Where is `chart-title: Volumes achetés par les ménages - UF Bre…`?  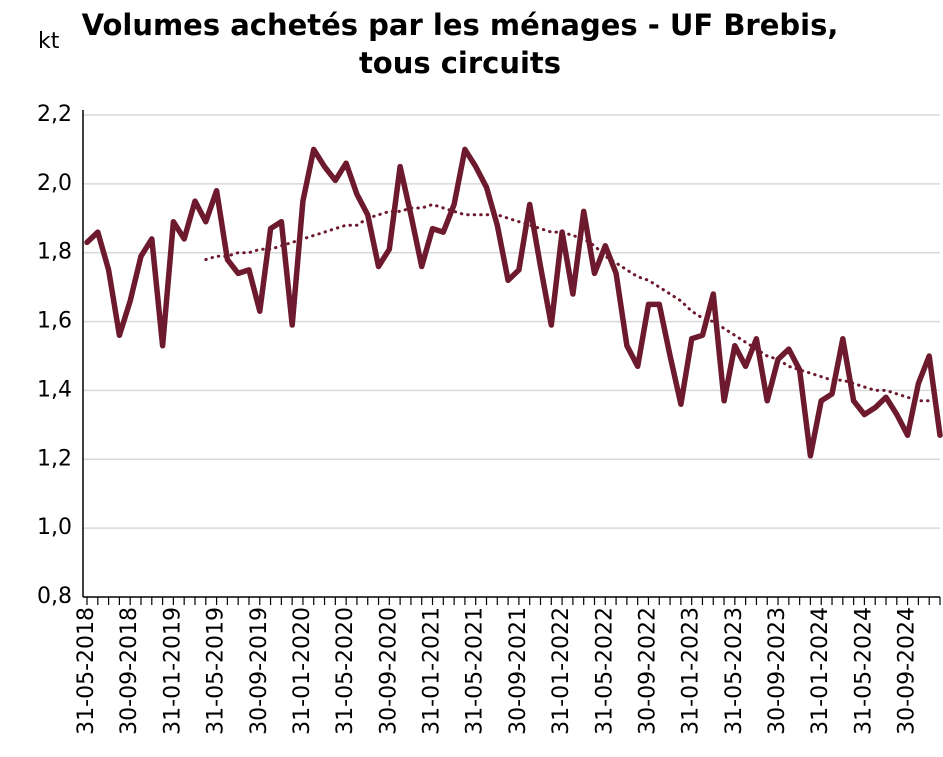 chart-title: Volumes achetés par les ménages - UF Bre… is located at coordinates (460, 44).